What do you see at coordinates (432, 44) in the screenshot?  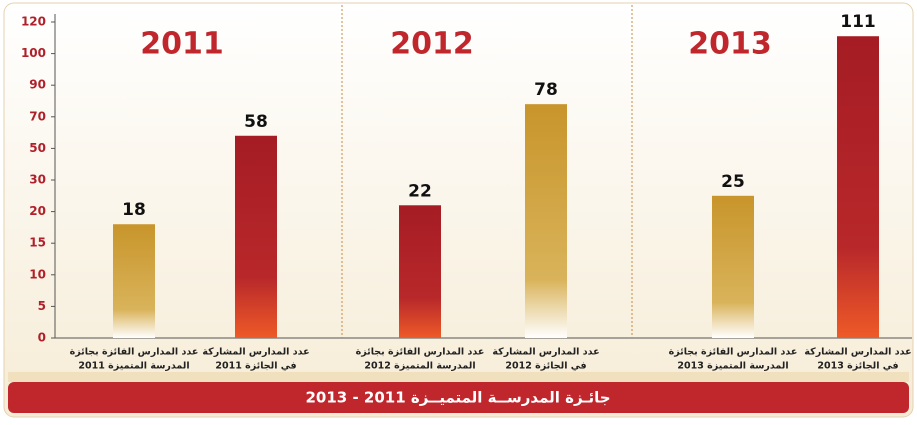 I see `group-label: 2012` at bounding box center [432, 44].